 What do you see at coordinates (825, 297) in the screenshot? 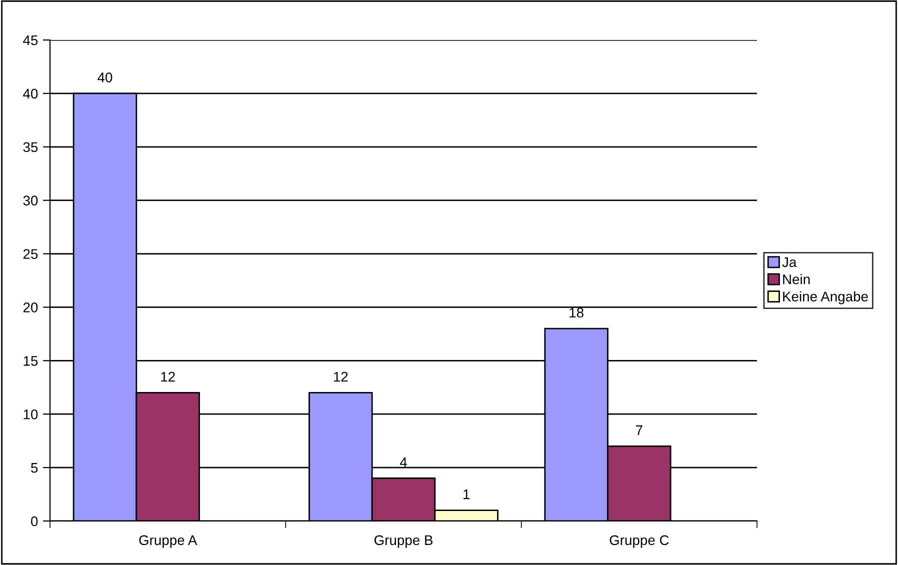
I see `legend-label: Keine Angabe` at bounding box center [825, 297].